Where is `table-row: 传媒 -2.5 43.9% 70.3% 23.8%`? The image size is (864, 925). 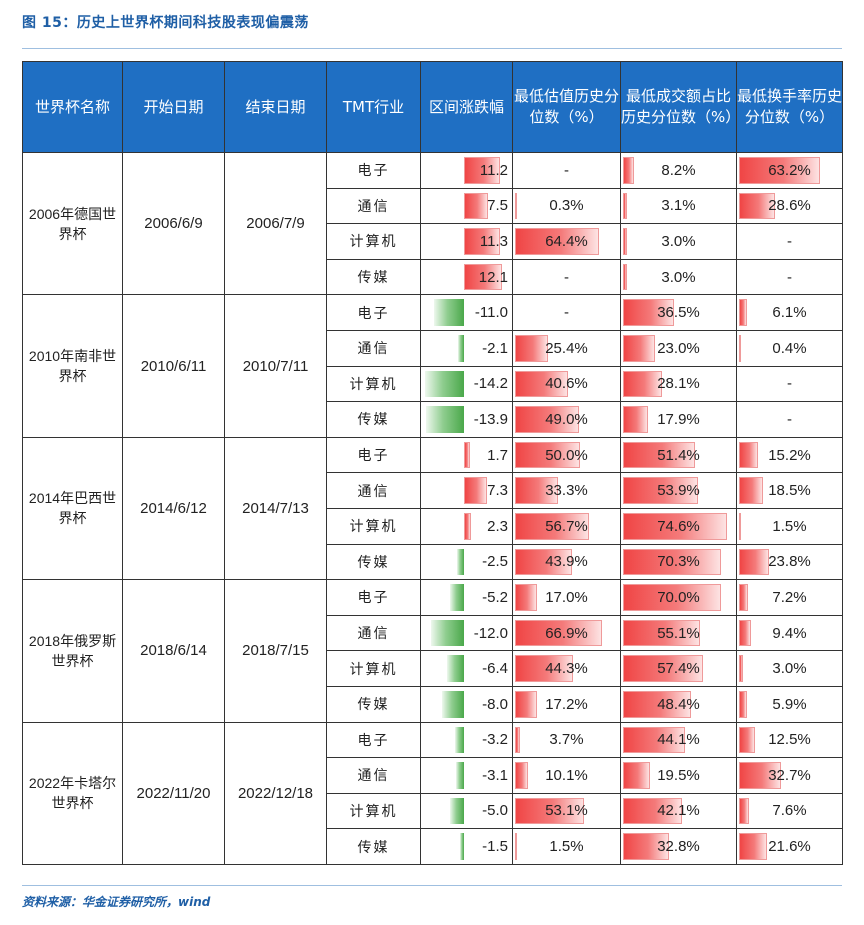
table-row: 传媒 -2.5 43.9% 70.3% 23.8% is located at coordinates (433, 562).